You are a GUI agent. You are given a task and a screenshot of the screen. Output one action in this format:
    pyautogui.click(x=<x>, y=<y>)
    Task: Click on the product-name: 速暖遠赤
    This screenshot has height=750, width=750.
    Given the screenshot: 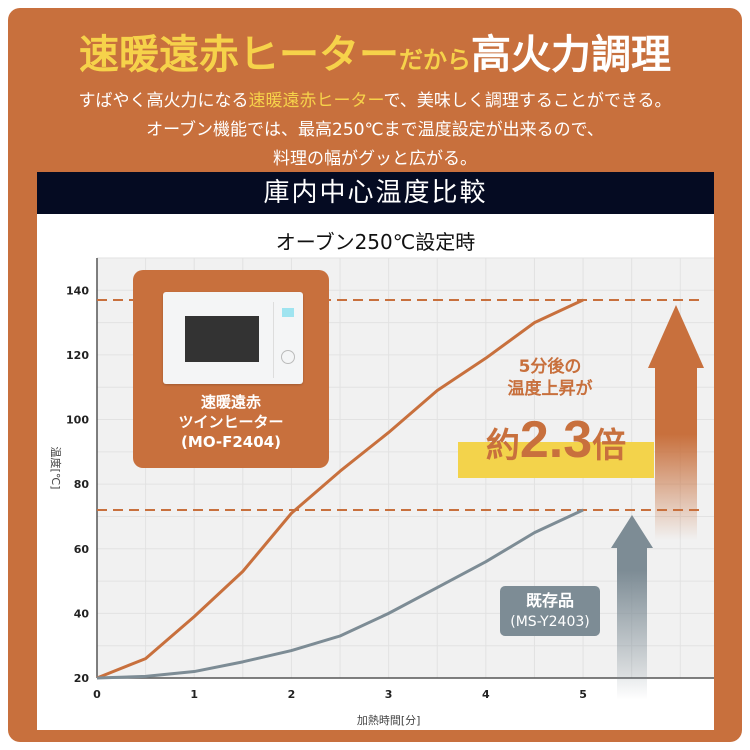 What is the action you would take?
    pyautogui.click(x=230, y=402)
    